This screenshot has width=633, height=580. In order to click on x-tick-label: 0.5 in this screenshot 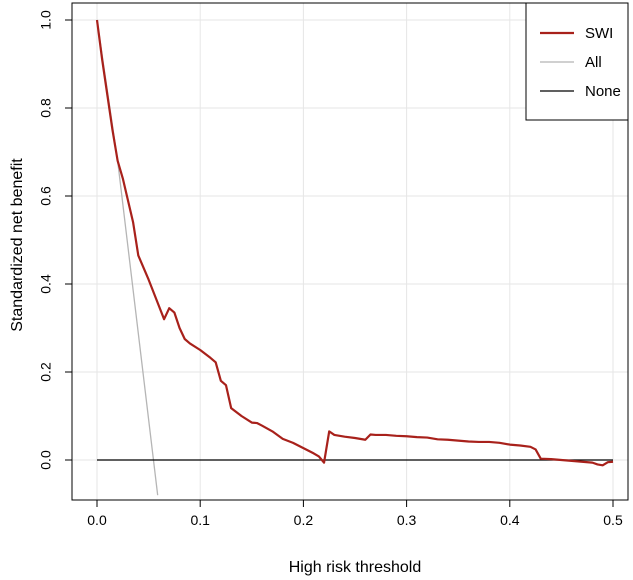, I will do `click(613, 520)`.